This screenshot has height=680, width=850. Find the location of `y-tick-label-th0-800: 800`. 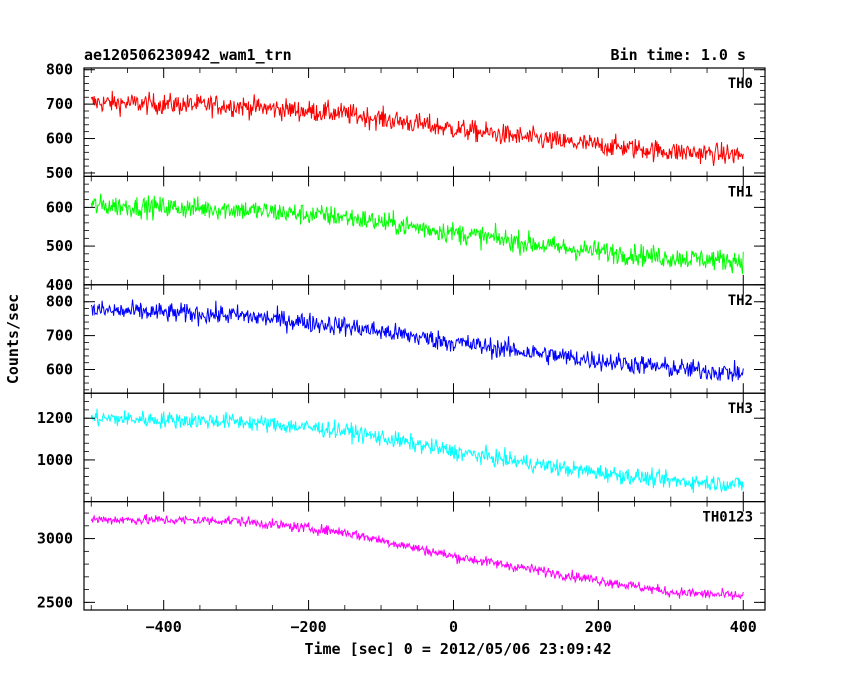

y-tick-label-th0-800: 800 is located at coordinates (59, 70).